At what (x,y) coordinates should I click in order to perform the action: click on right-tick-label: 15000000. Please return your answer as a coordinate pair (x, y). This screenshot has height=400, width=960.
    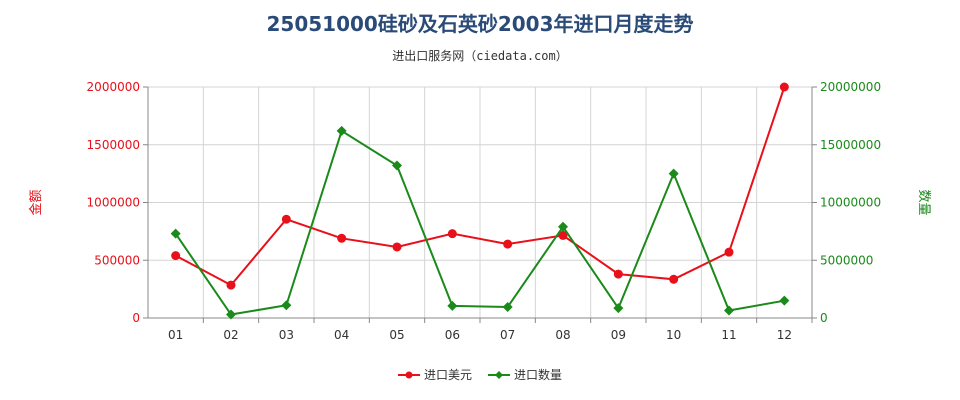
    Looking at the image, I should click on (850, 145).